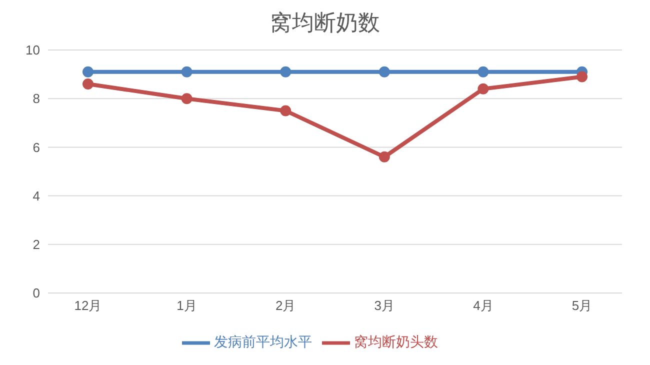 The image size is (650, 365). What do you see at coordinates (36, 98) in the screenshot?
I see `y-tick-label: 8` at bounding box center [36, 98].